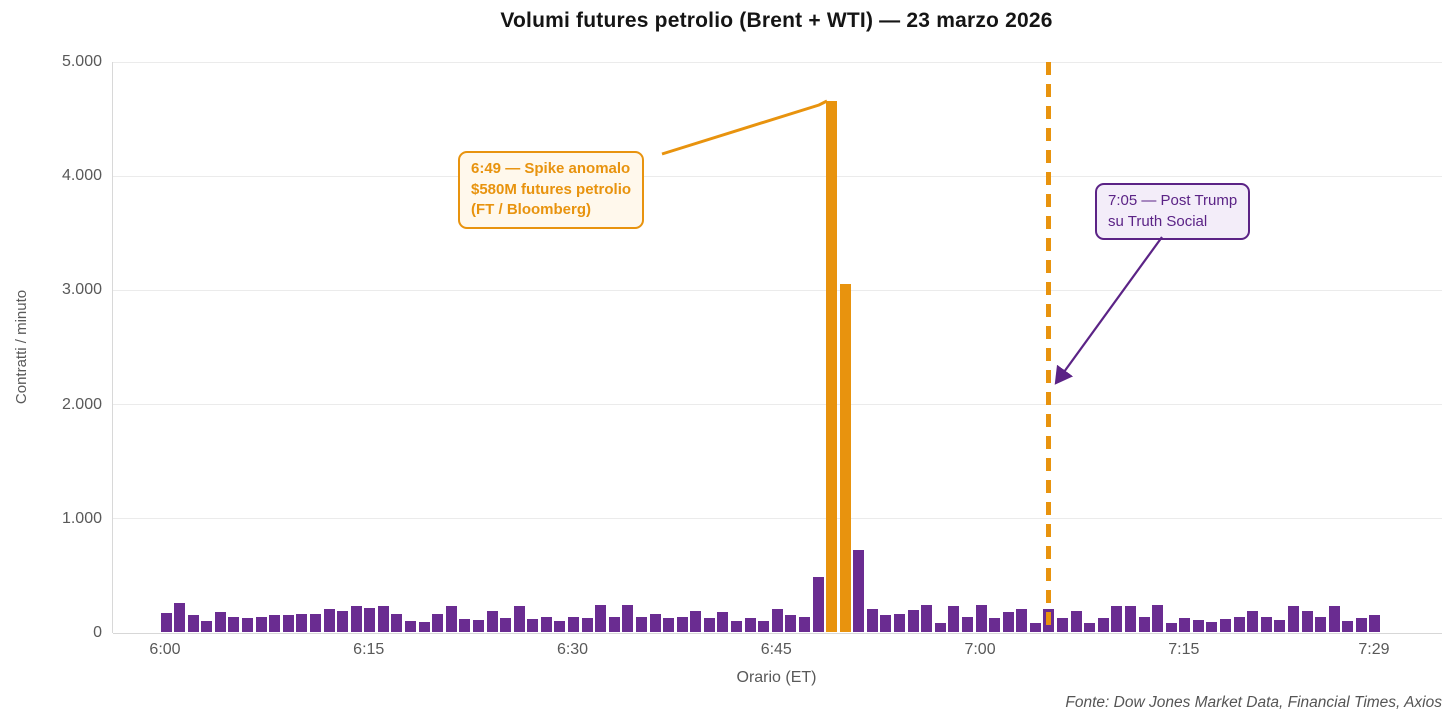 This screenshot has height=728, width=1456. What do you see at coordinates (776, 677) in the screenshot?
I see `x-axis-title: Orario (ET)` at bounding box center [776, 677].